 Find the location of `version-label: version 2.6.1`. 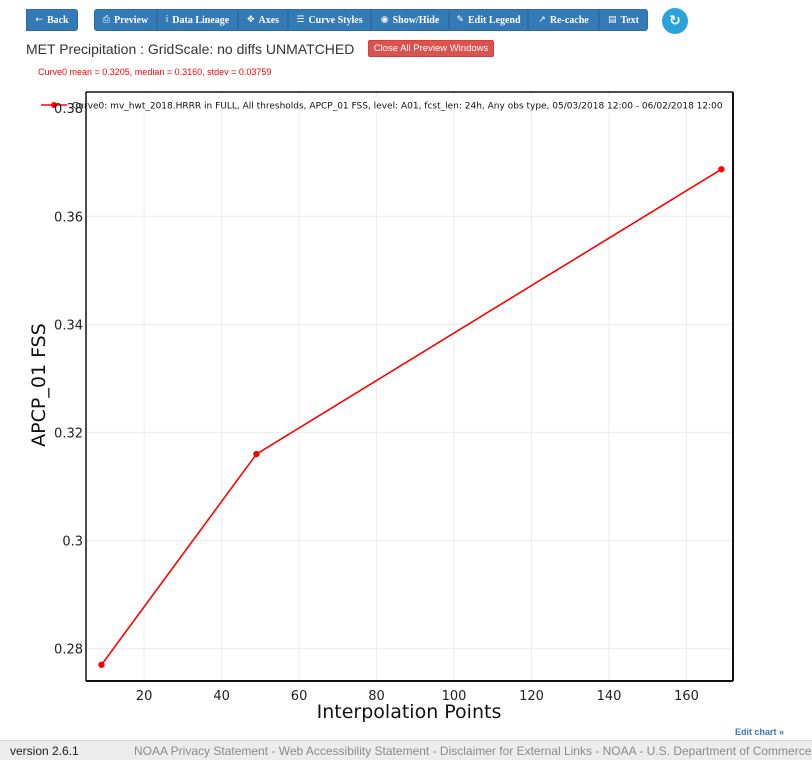

version-label: version 2.6.1 is located at coordinates (44, 751).